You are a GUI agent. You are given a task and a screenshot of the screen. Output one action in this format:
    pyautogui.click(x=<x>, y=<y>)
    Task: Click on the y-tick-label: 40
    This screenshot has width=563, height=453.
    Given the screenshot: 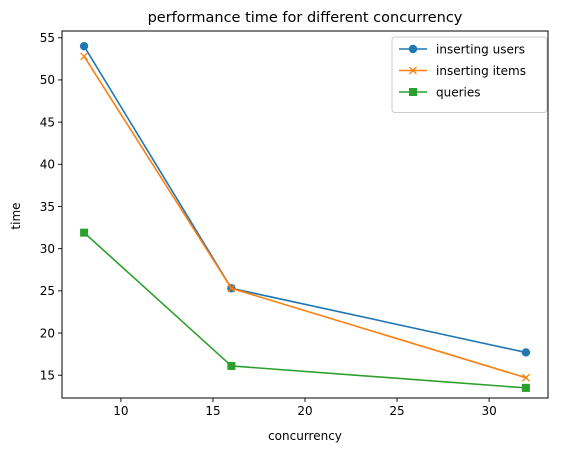 What is the action you would take?
    pyautogui.click(x=47, y=165)
    